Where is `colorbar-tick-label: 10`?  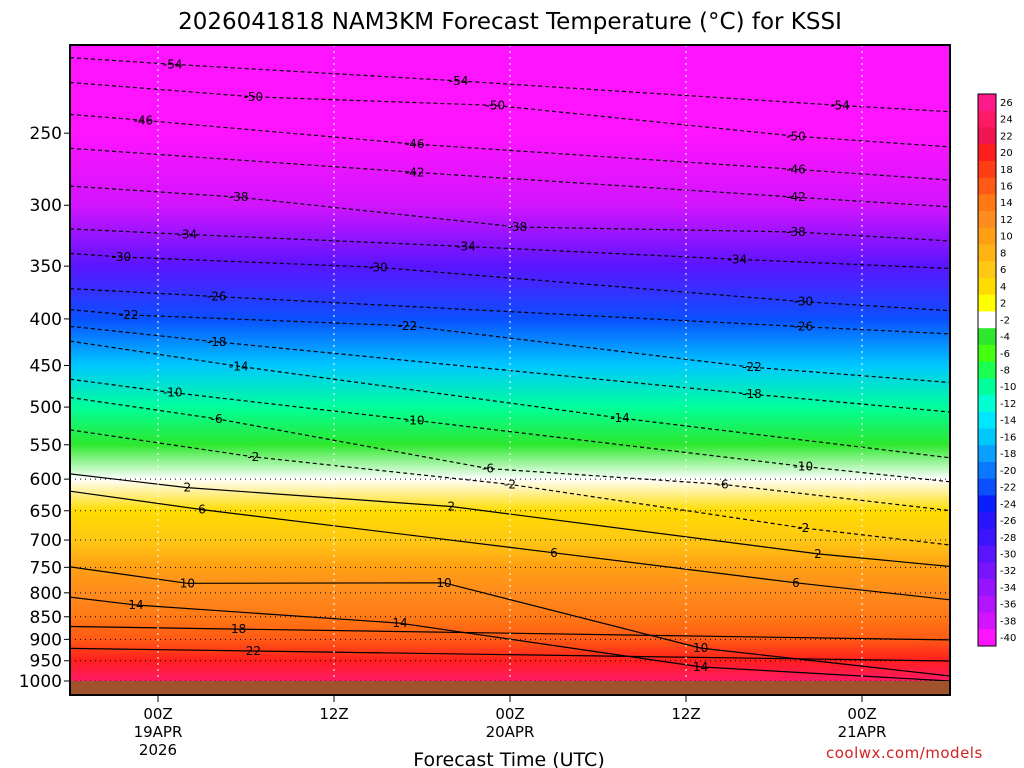 colorbar-tick-label: 10 is located at coordinates (1006, 237).